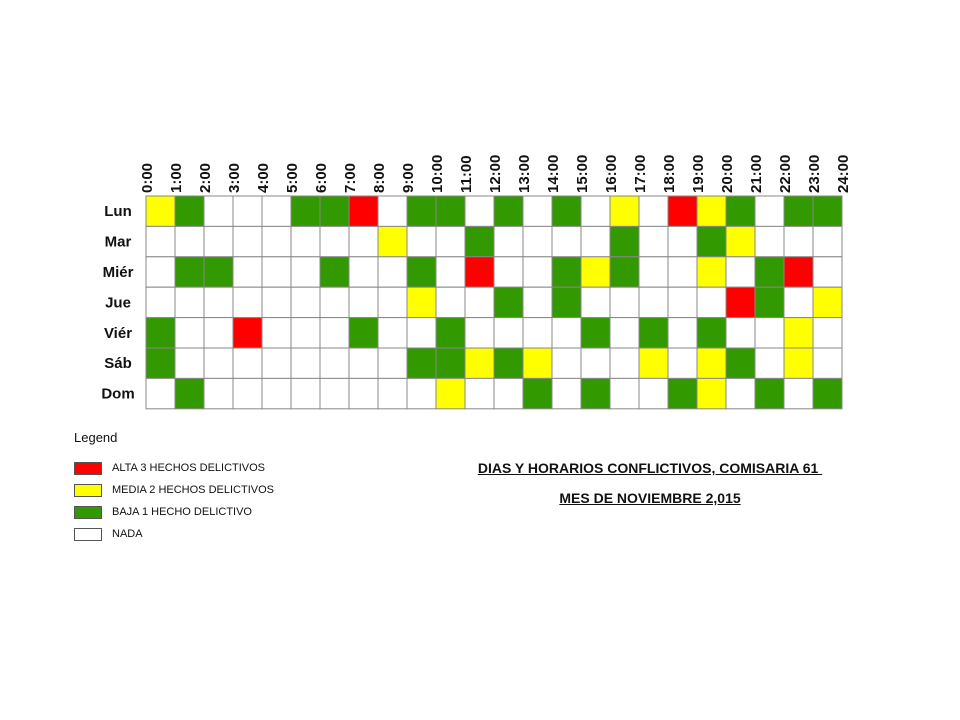  What do you see at coordinates (234, 178) in the screenshot?
I see `x-tick-label: 3:00` at bounding box center [234, 178].